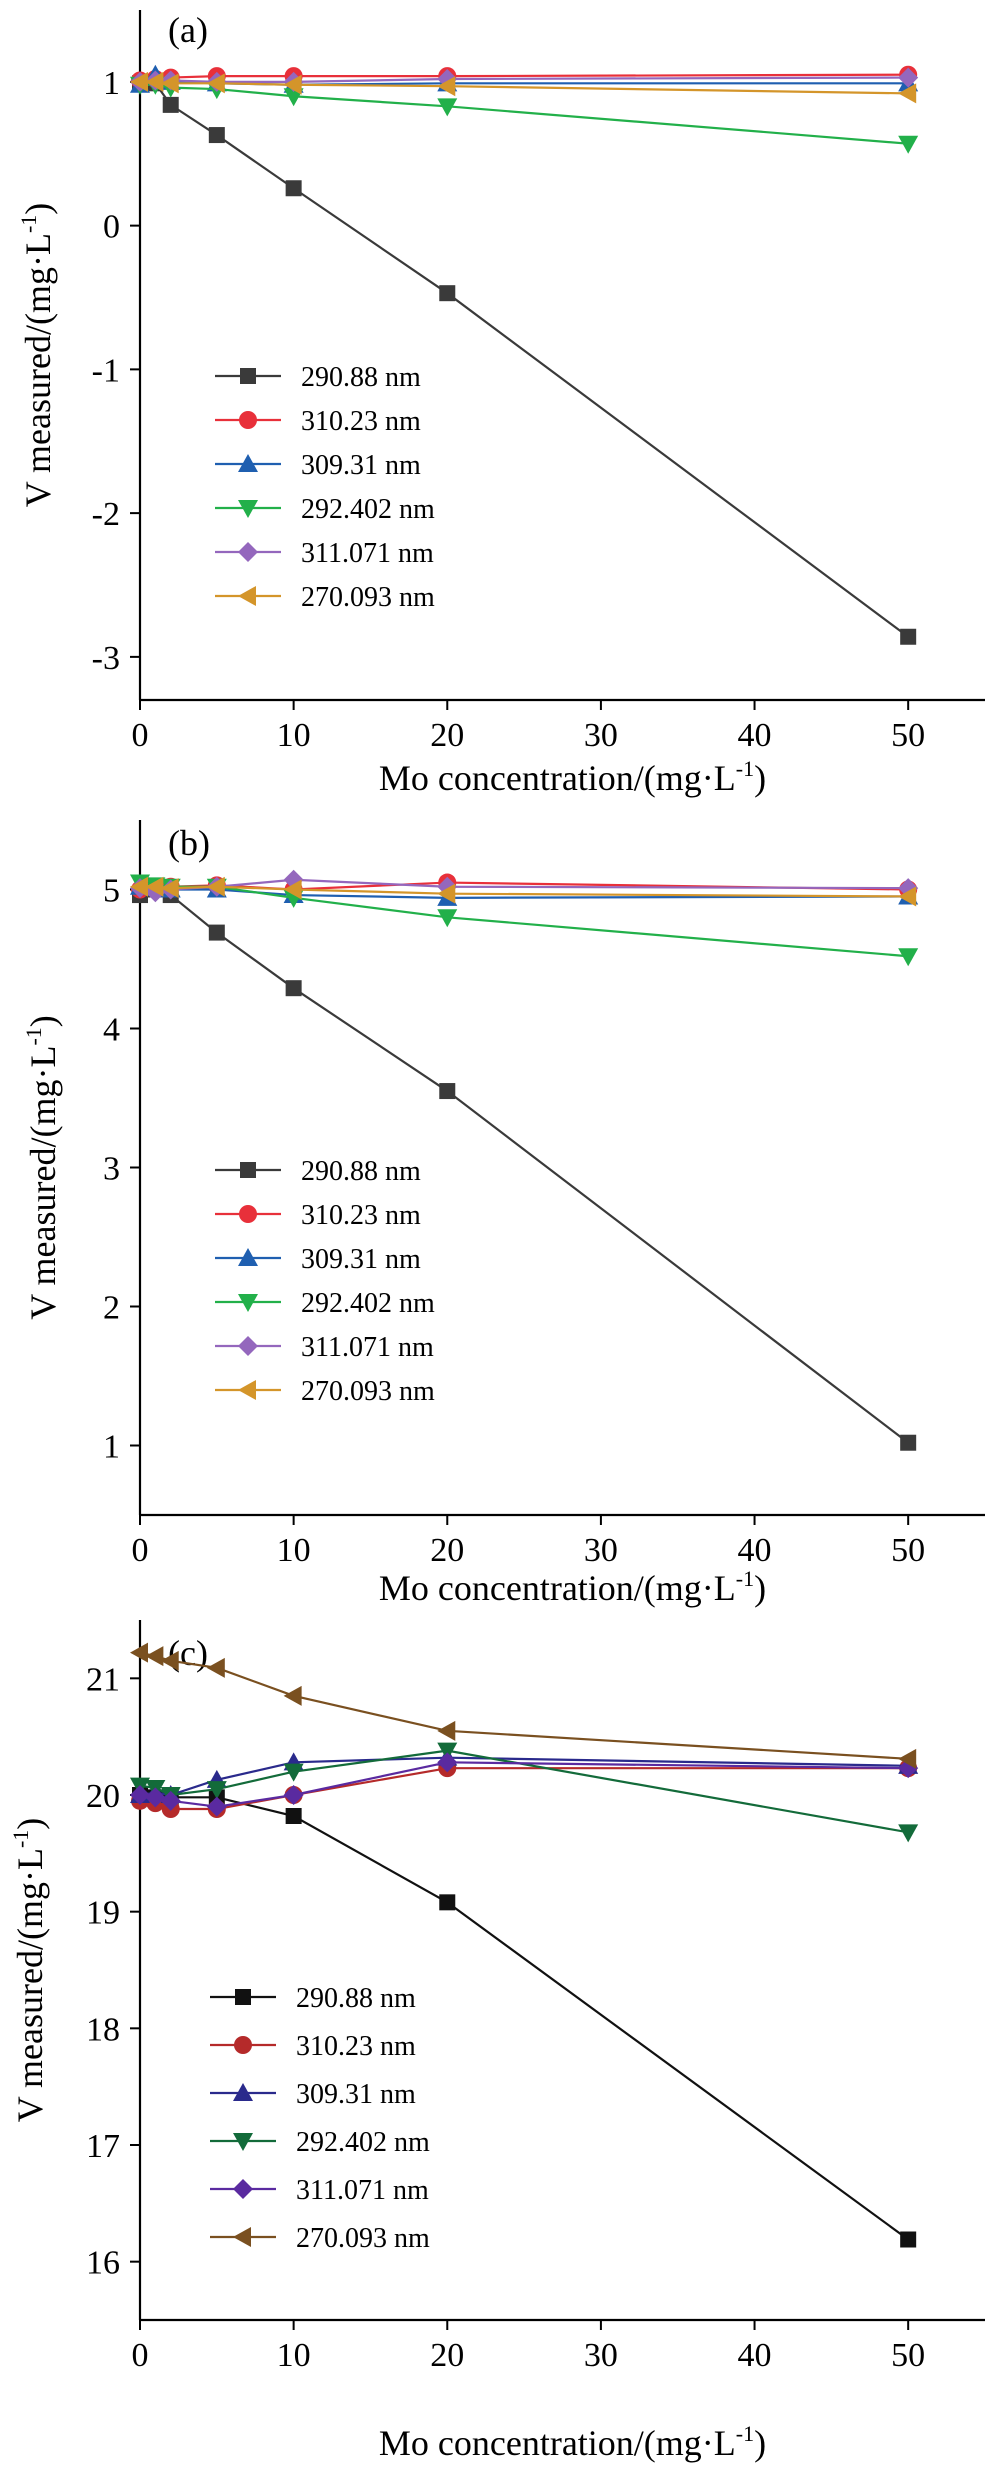 The width and height of the screenshot is (1000, 2474). What do you see at coordinates (103, 1679) in the screenshot?
I see `y-tick-label: 21` at bounding box center [103, 1679].